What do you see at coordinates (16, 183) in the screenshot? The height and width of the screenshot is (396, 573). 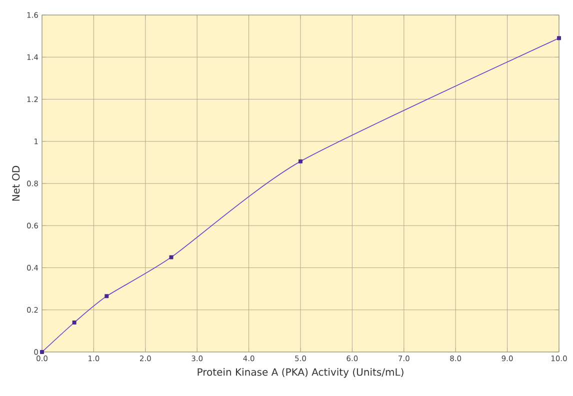 I see `y-axis-title: Net OD` at bounding box center [16, 183].